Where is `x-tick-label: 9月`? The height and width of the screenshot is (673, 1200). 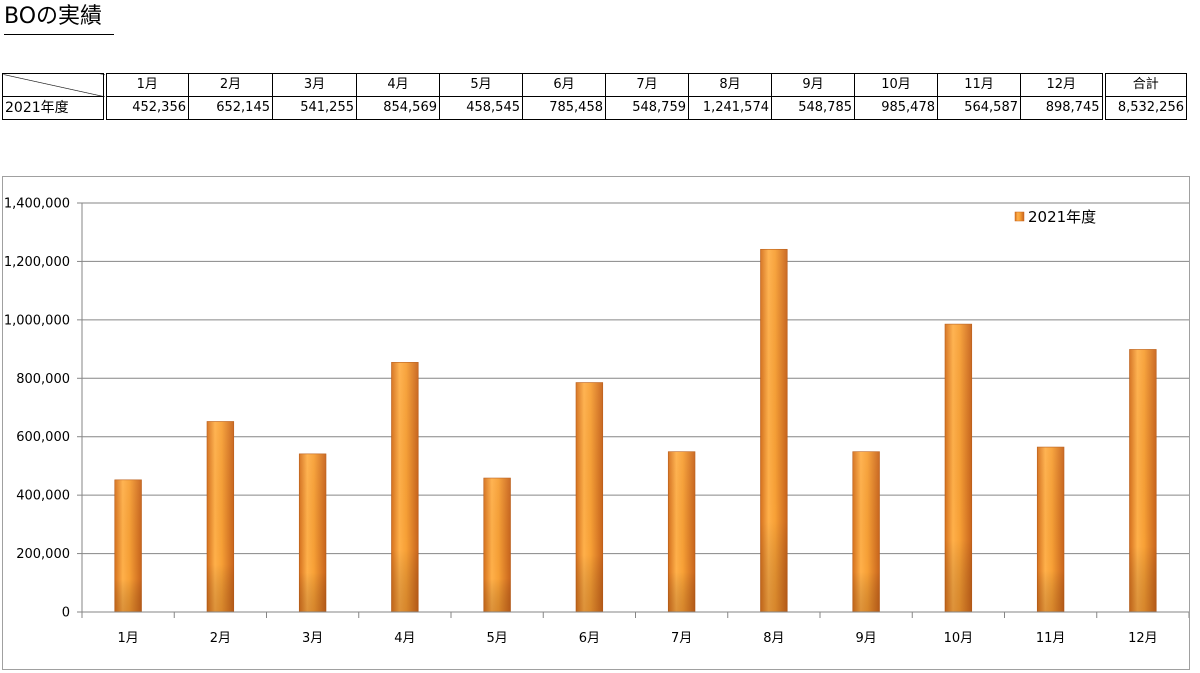
x-tick-label: 9月 is located at coordinates (865, 638).